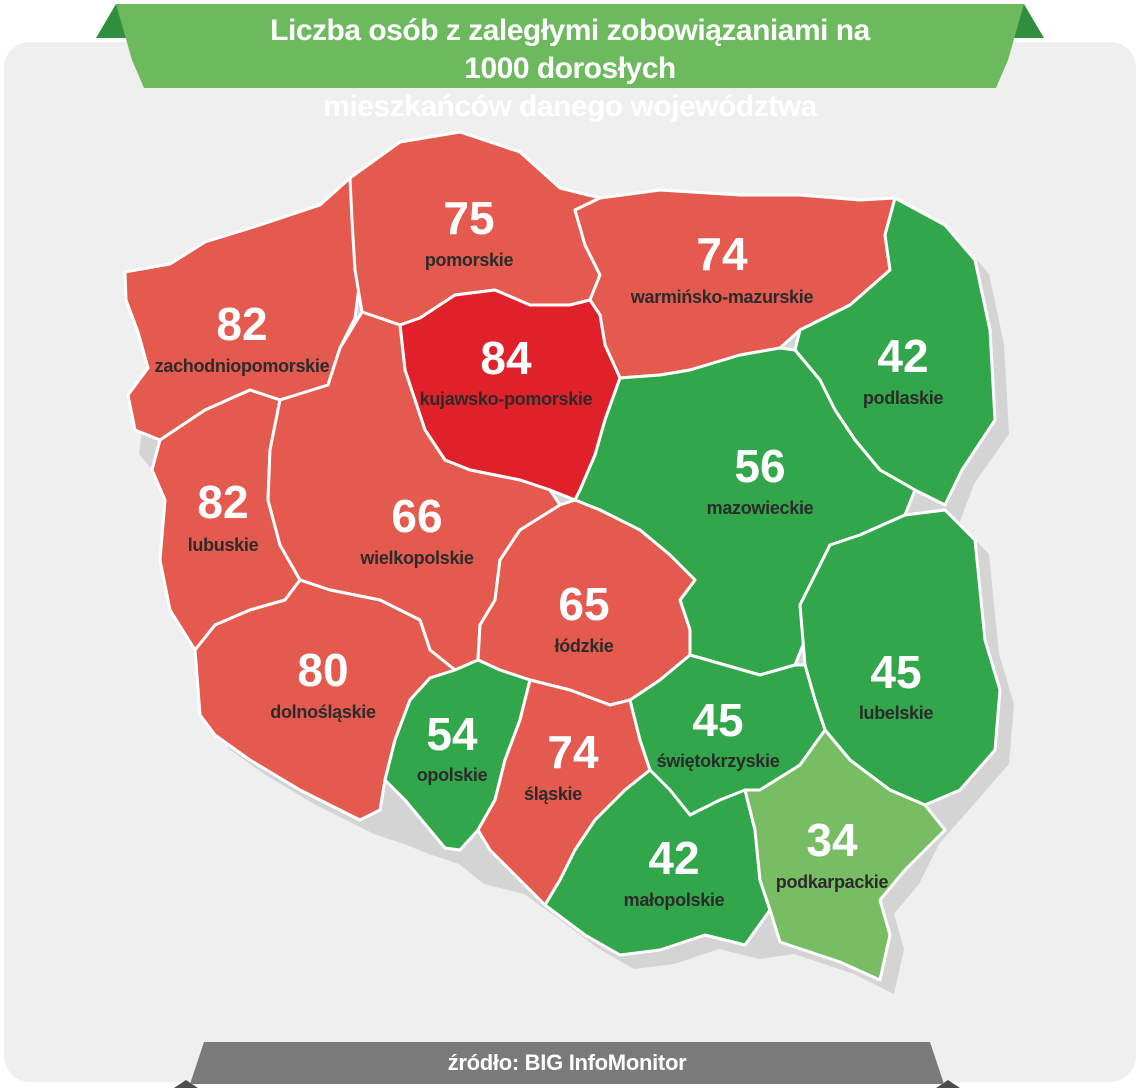 Image resolution: width=1140 pixels, height=1092 pixels. Describe the element at coordinates (323, 712) in the screenshot. I see `label-dolnoslaskie: dolnośląskie` at that location.